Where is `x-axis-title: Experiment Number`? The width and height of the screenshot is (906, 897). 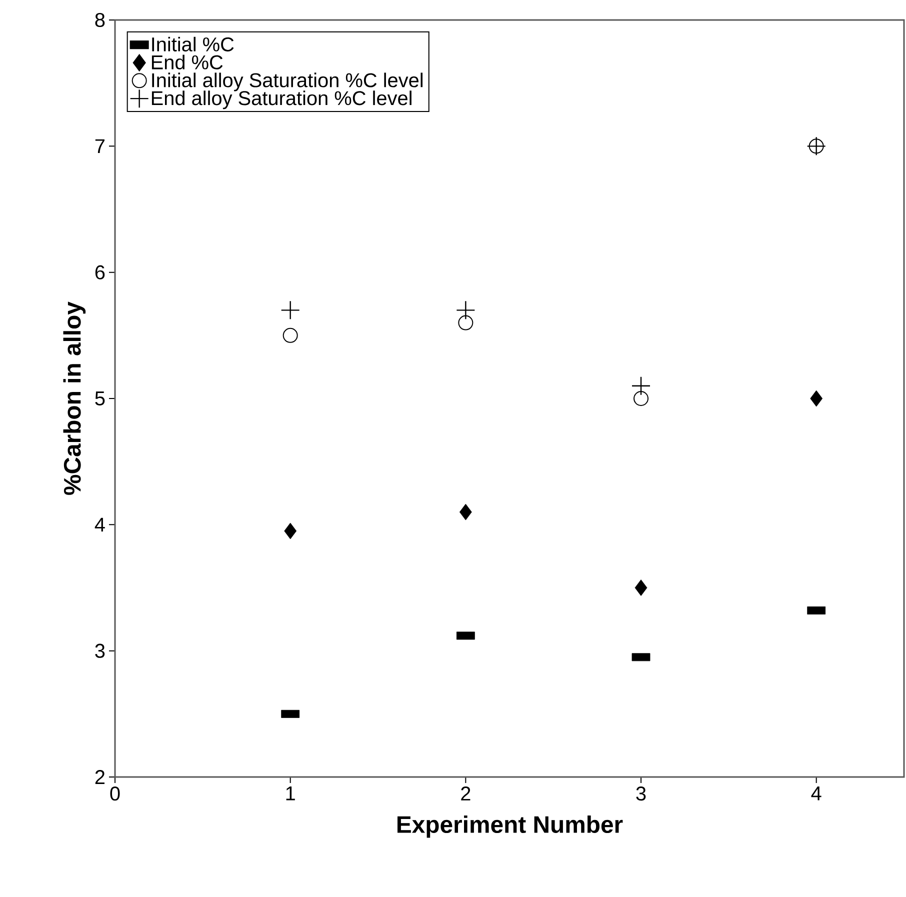
x-axis-title: Experiment Number is located at coordinates (510, 826).